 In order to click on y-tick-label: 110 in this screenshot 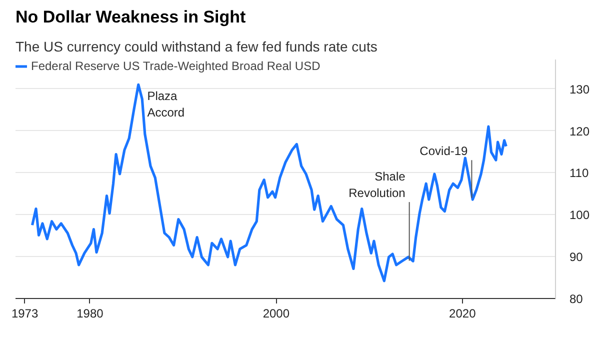, I will do `click(579, 173)`.